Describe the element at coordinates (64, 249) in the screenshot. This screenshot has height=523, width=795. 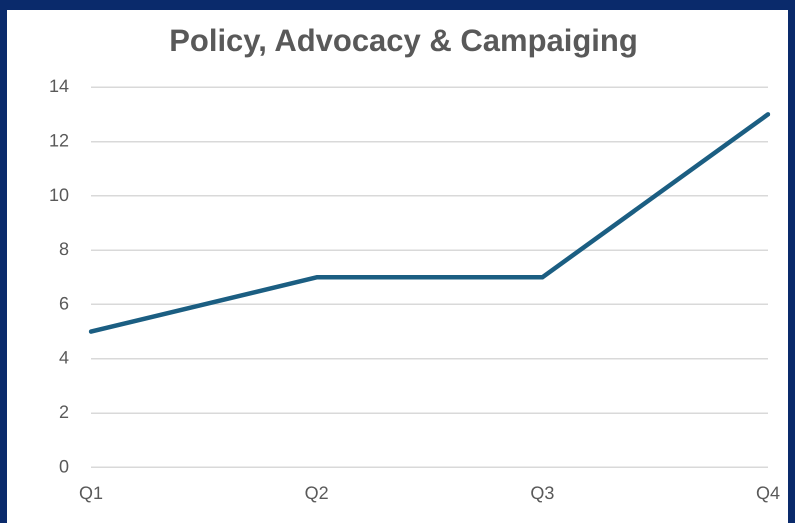
I see `y-tick-label: 8` at that location.